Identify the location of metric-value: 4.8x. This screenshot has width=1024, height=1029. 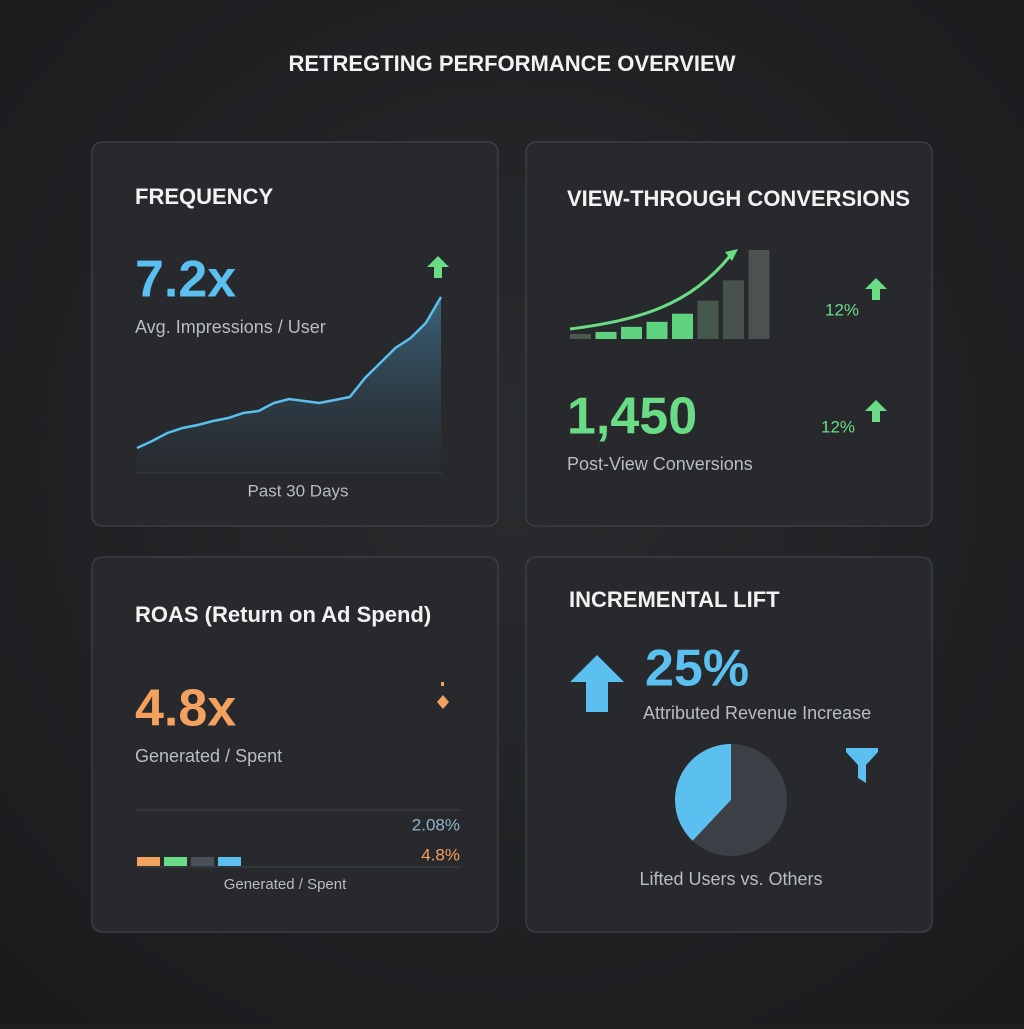
(185, 709).